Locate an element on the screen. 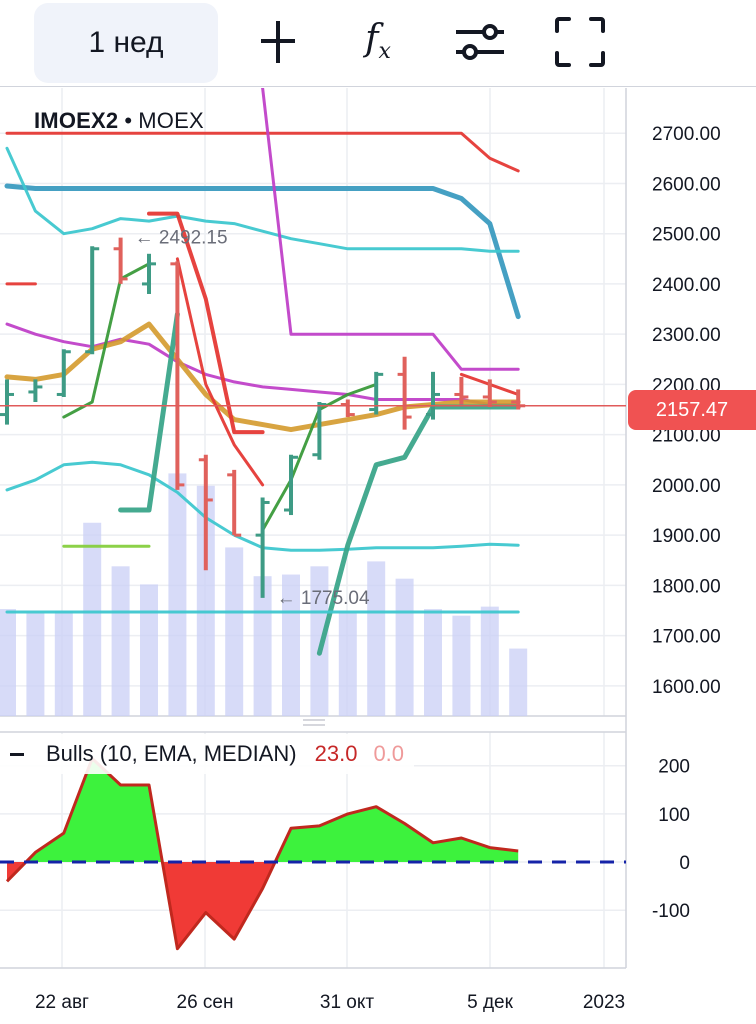 The height and width of the screenshot is (1024, 756). bulls-area-positive is located at coordinates (397, 834).